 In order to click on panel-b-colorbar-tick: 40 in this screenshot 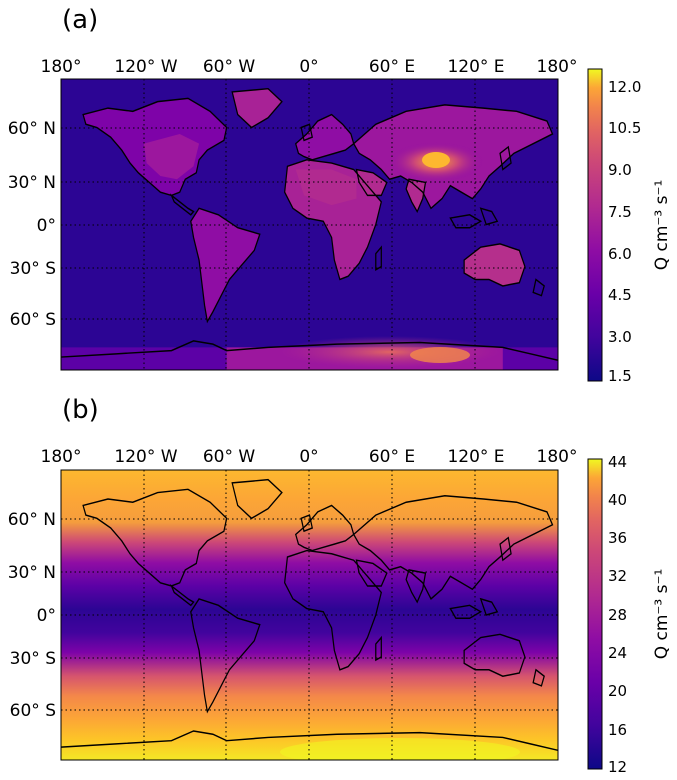, I will do `click(617, 500)`.